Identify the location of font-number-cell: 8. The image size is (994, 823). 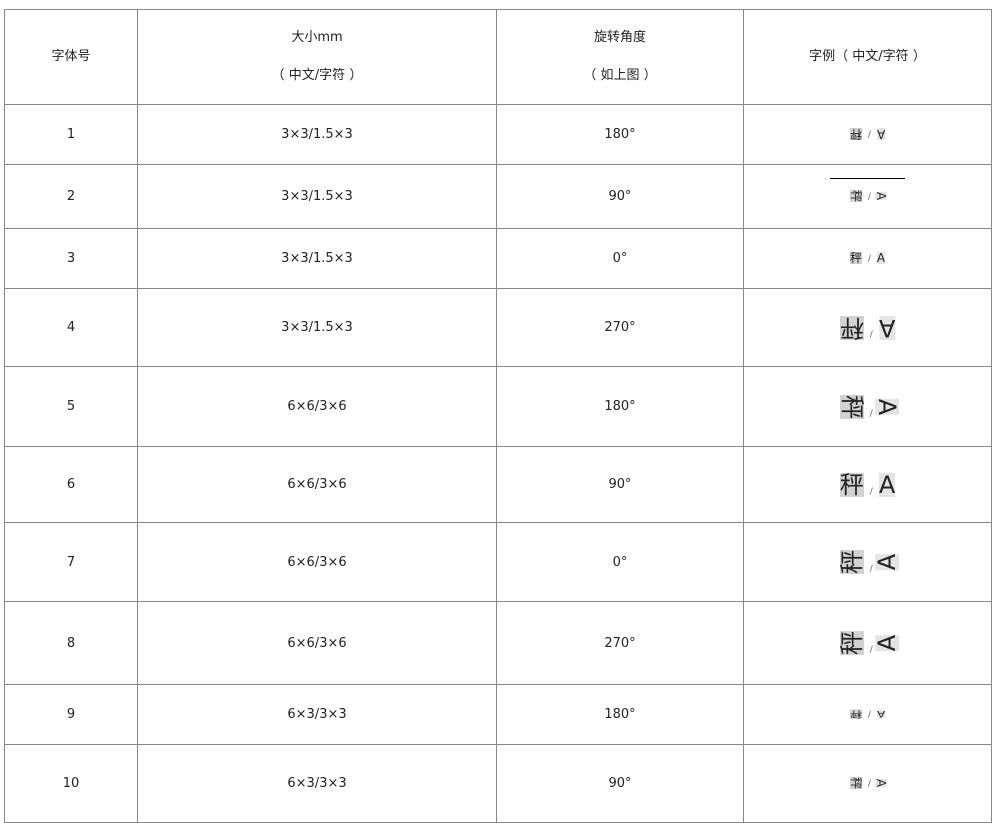
(71, 643).